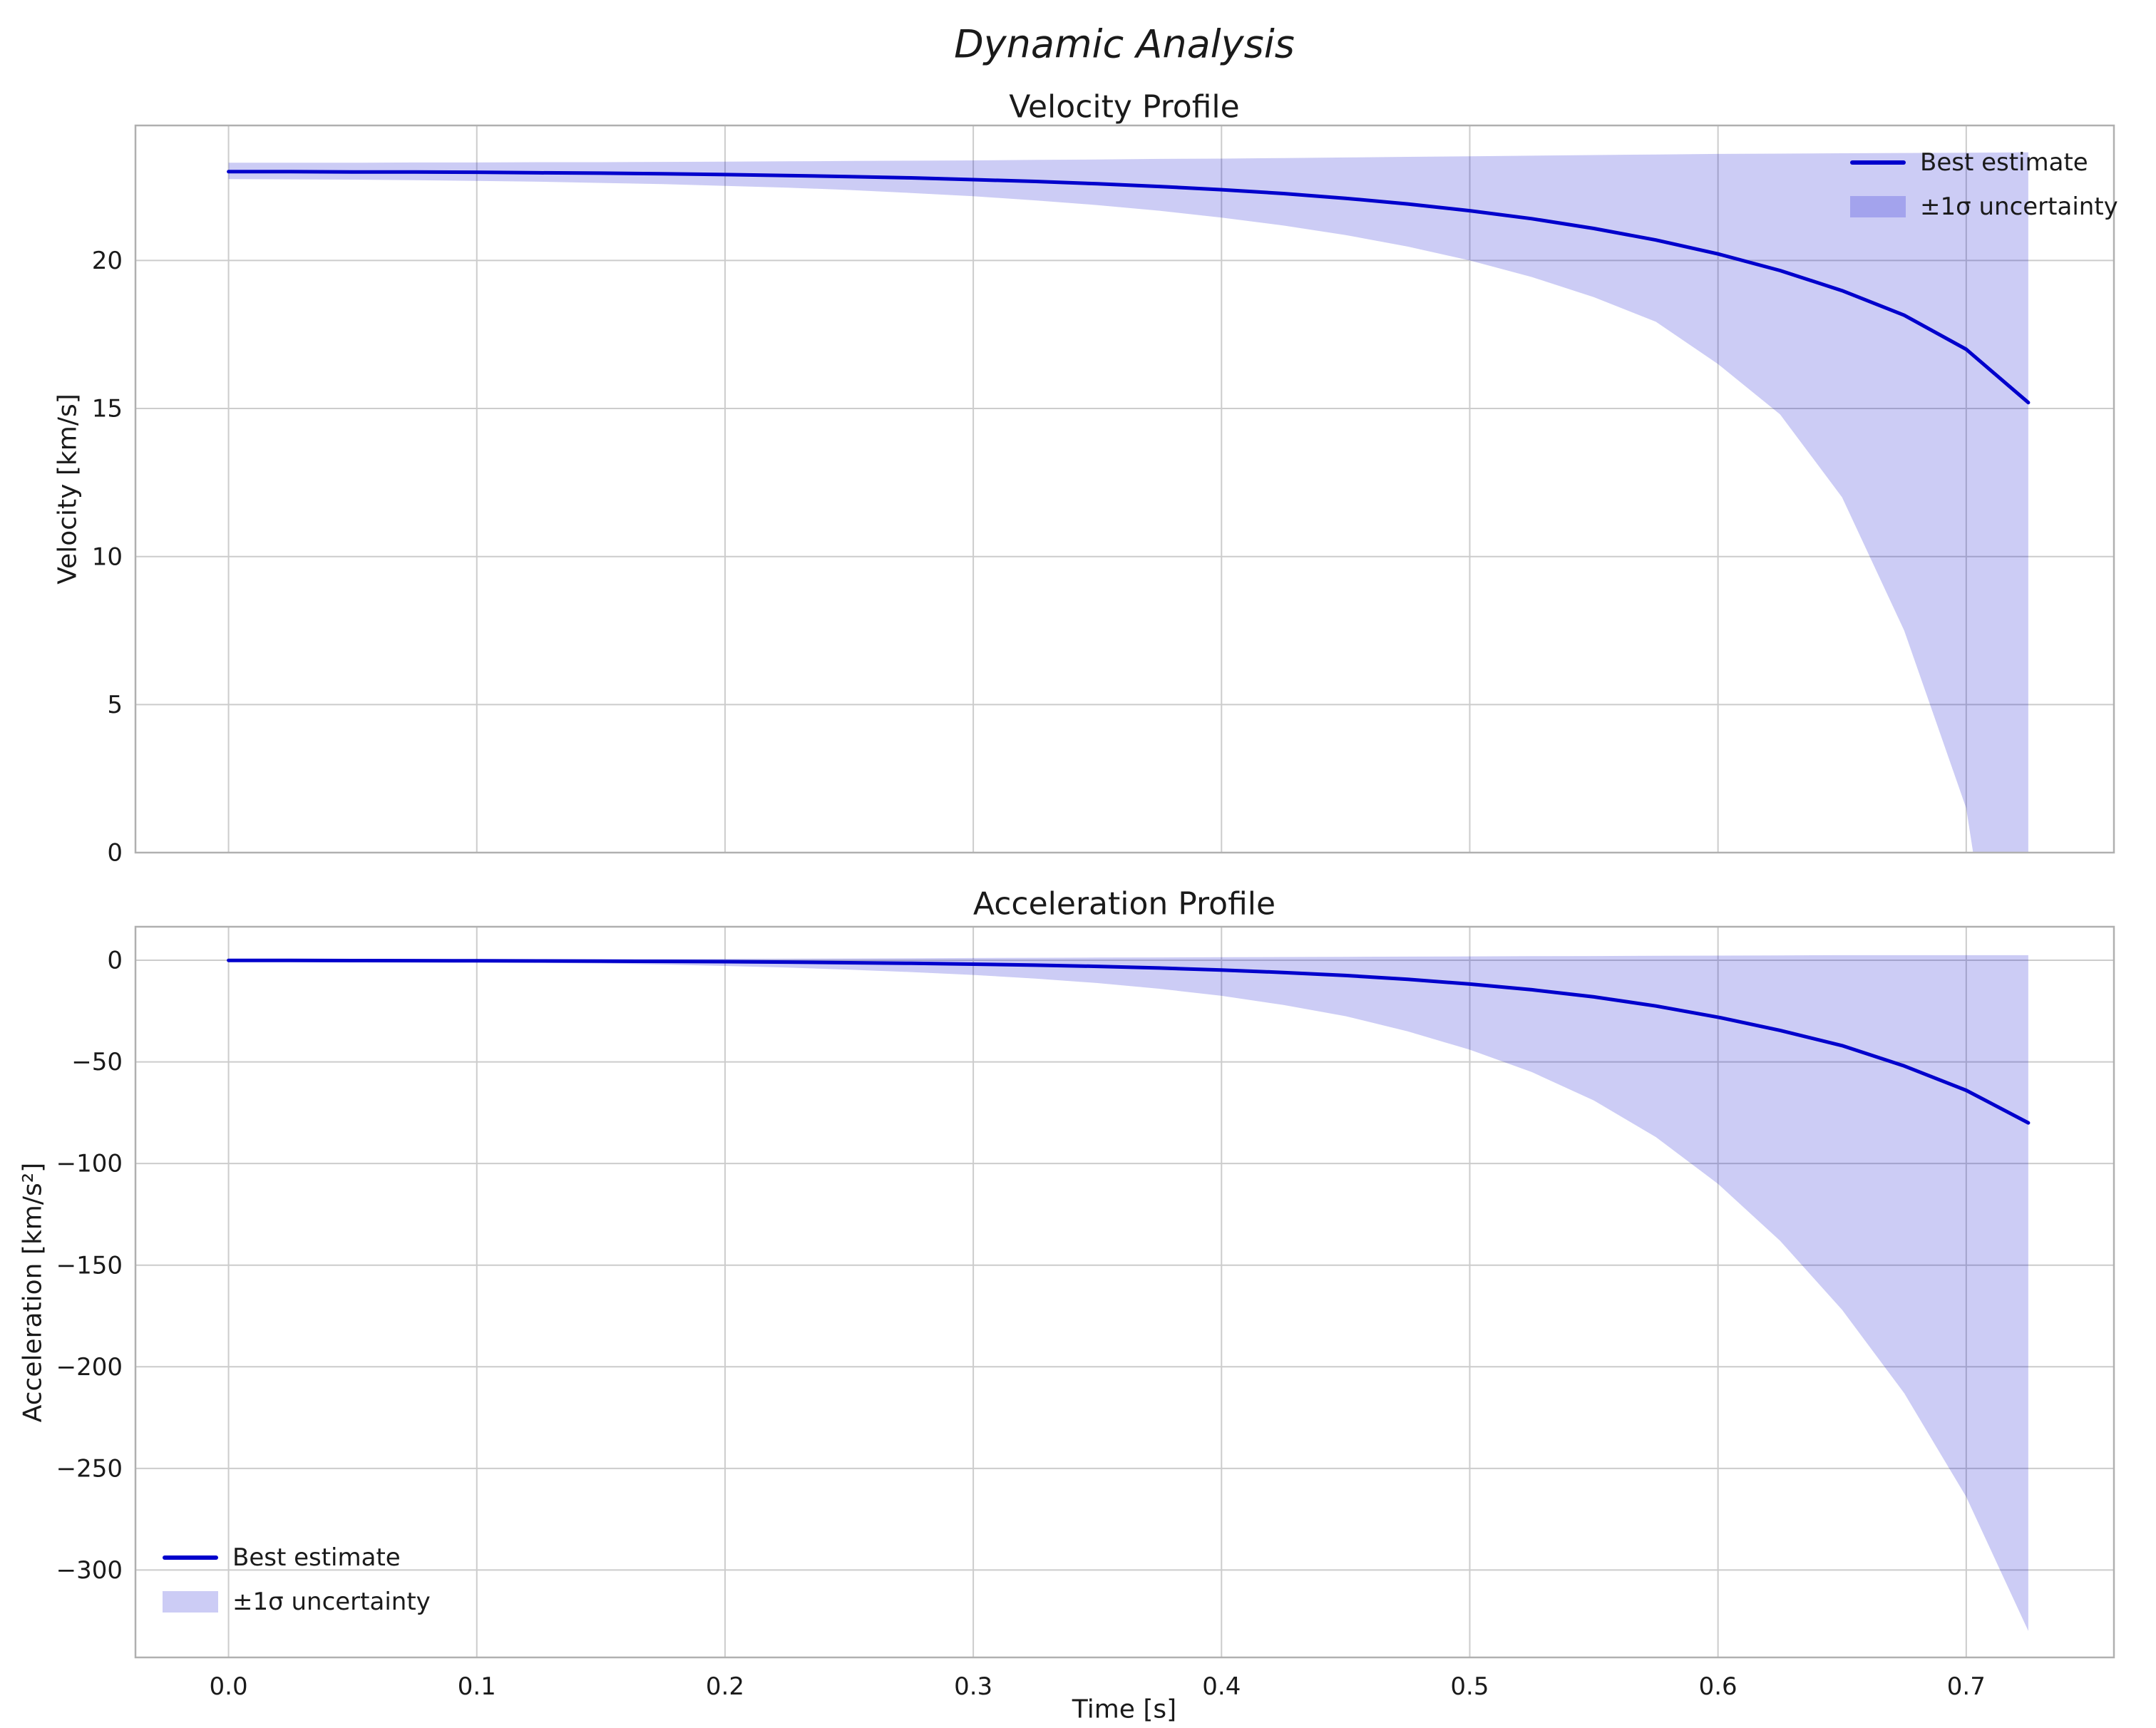 The image size is (2156, 1728). Describe the element at coordinates (1098, 1686) in the screenshot. I see `x-tick-labels: 0.0 0.1 0.2 0.3 0.4 0.5 0.6 0.7` at that location.